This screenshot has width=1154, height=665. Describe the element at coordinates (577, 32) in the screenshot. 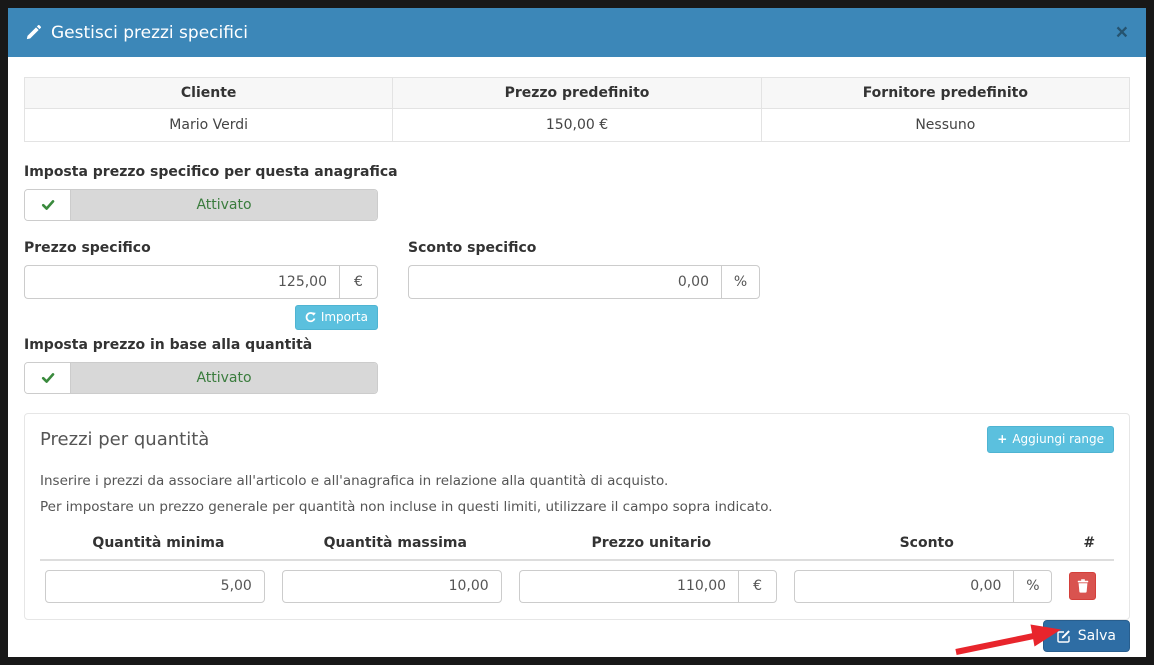

I see `modal-header: Gestisci prezzi specifici ×` at that location.